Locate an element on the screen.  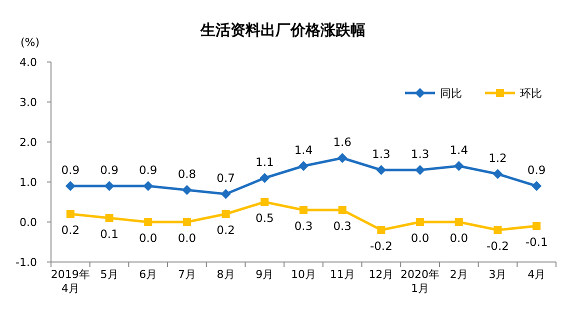
data-label: 0.5 is located at coordinates (265, 218).